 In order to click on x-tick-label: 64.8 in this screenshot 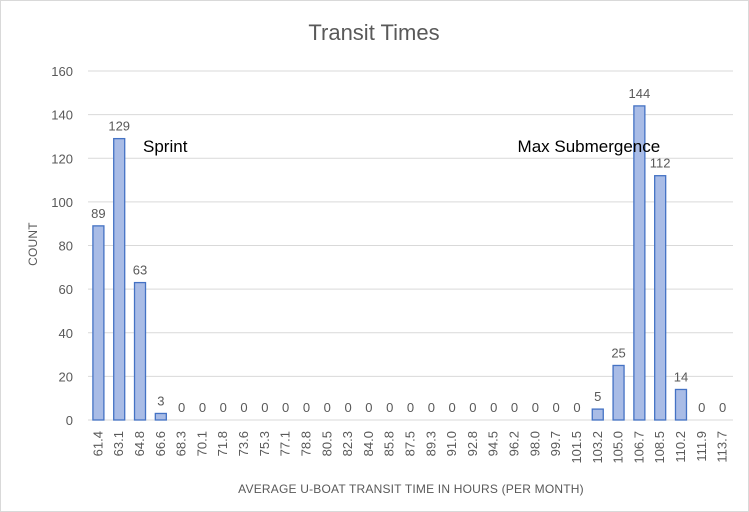, I will do `click(139, 443)`.